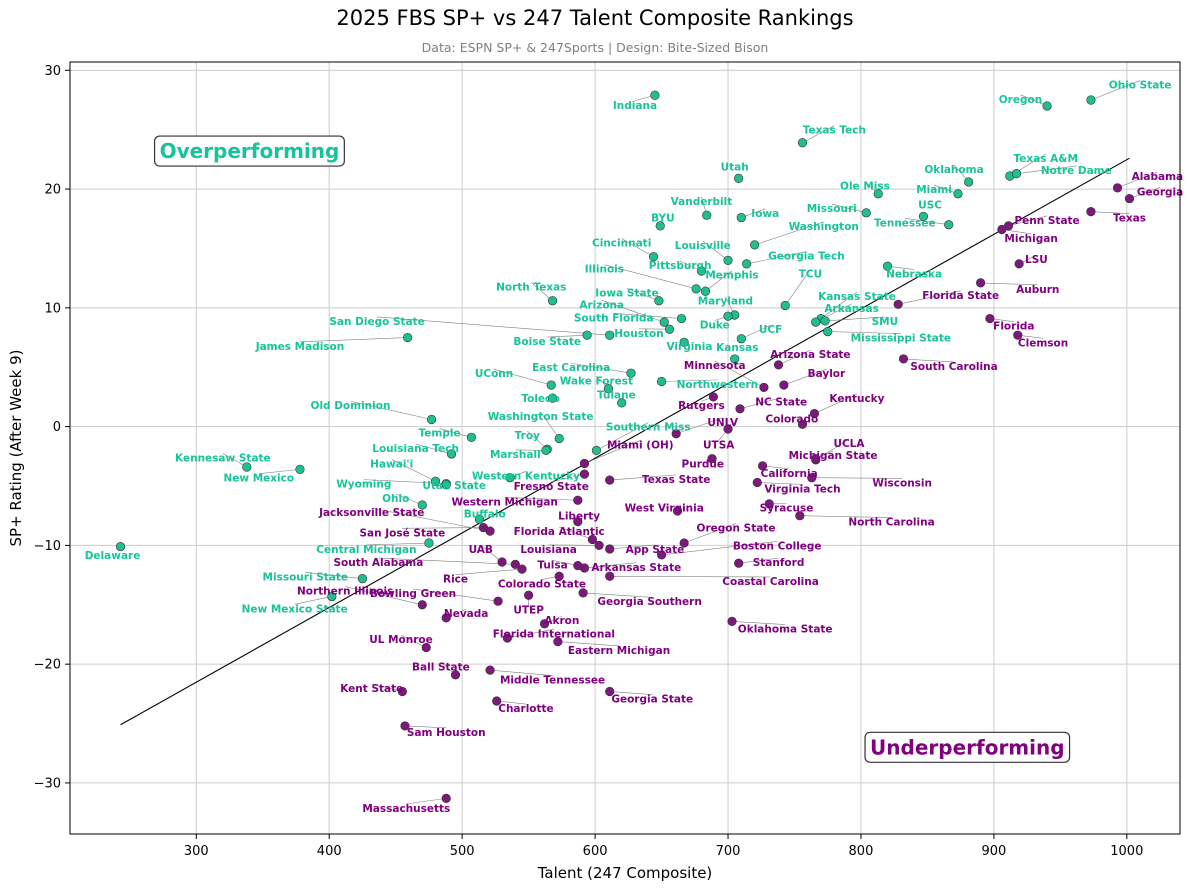 The image size is (1190, 889). I want to click on annotation-label: Overperforming, so click(250, 151).